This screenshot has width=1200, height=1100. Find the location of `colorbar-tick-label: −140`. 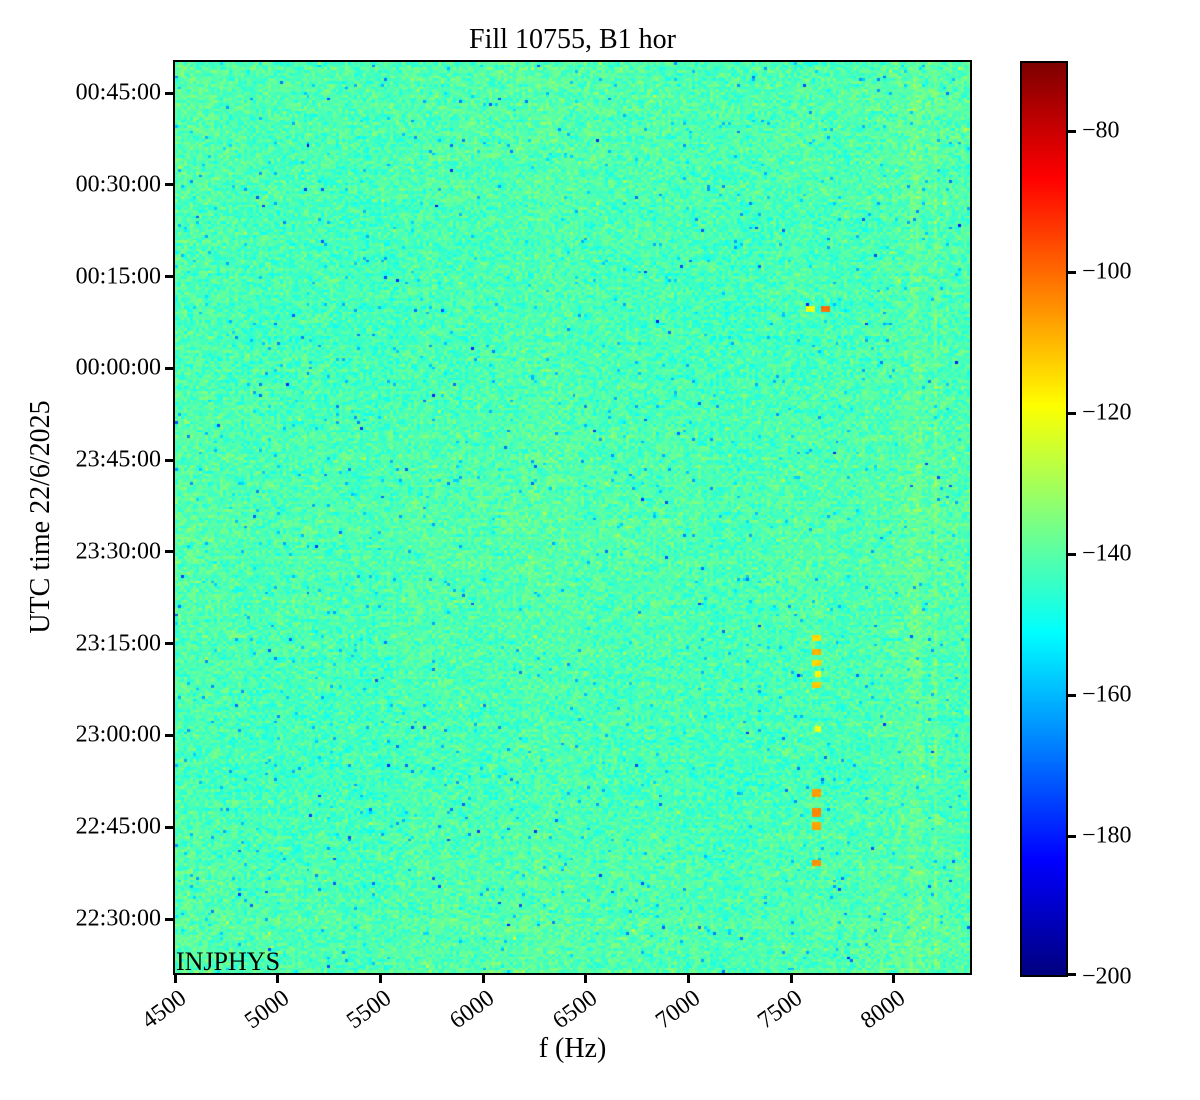

colorbar-tick-label: −140 is located at coordinates (1107, 553).